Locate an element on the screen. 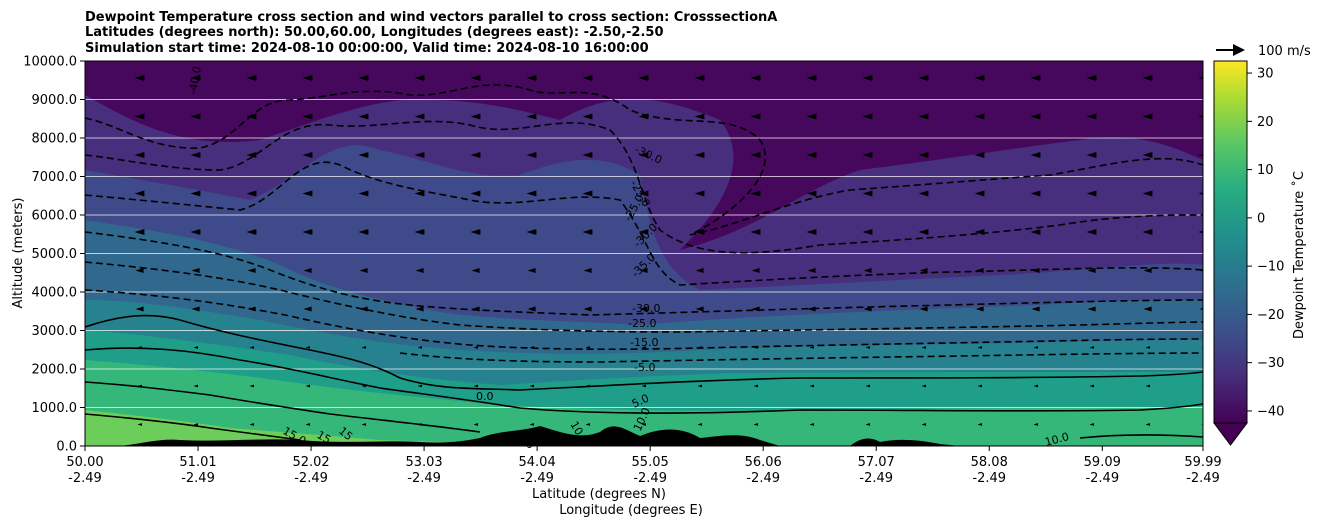 This screenshot has width=1320, height=526. colorbar-gradient is located at coordinates (1230, 242).